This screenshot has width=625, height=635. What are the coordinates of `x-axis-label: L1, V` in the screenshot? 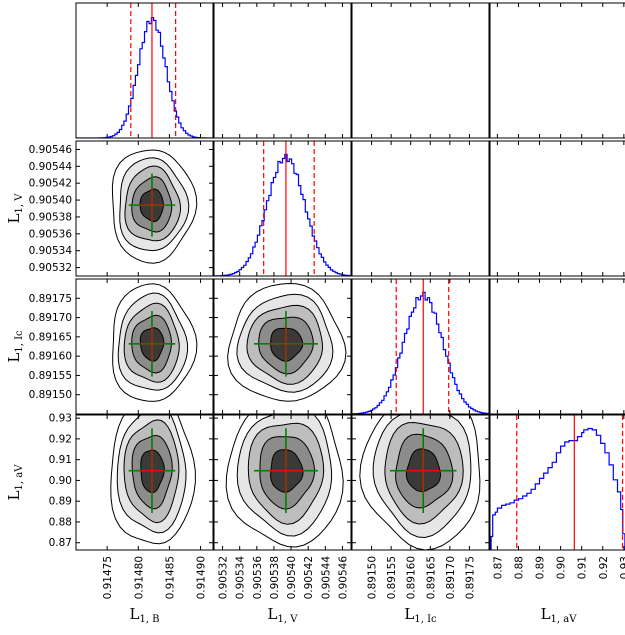 It's located at (283, 615).